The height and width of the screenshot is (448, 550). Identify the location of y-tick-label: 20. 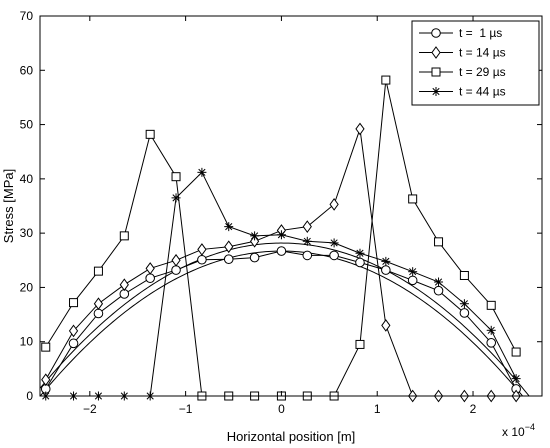
(27, 287).